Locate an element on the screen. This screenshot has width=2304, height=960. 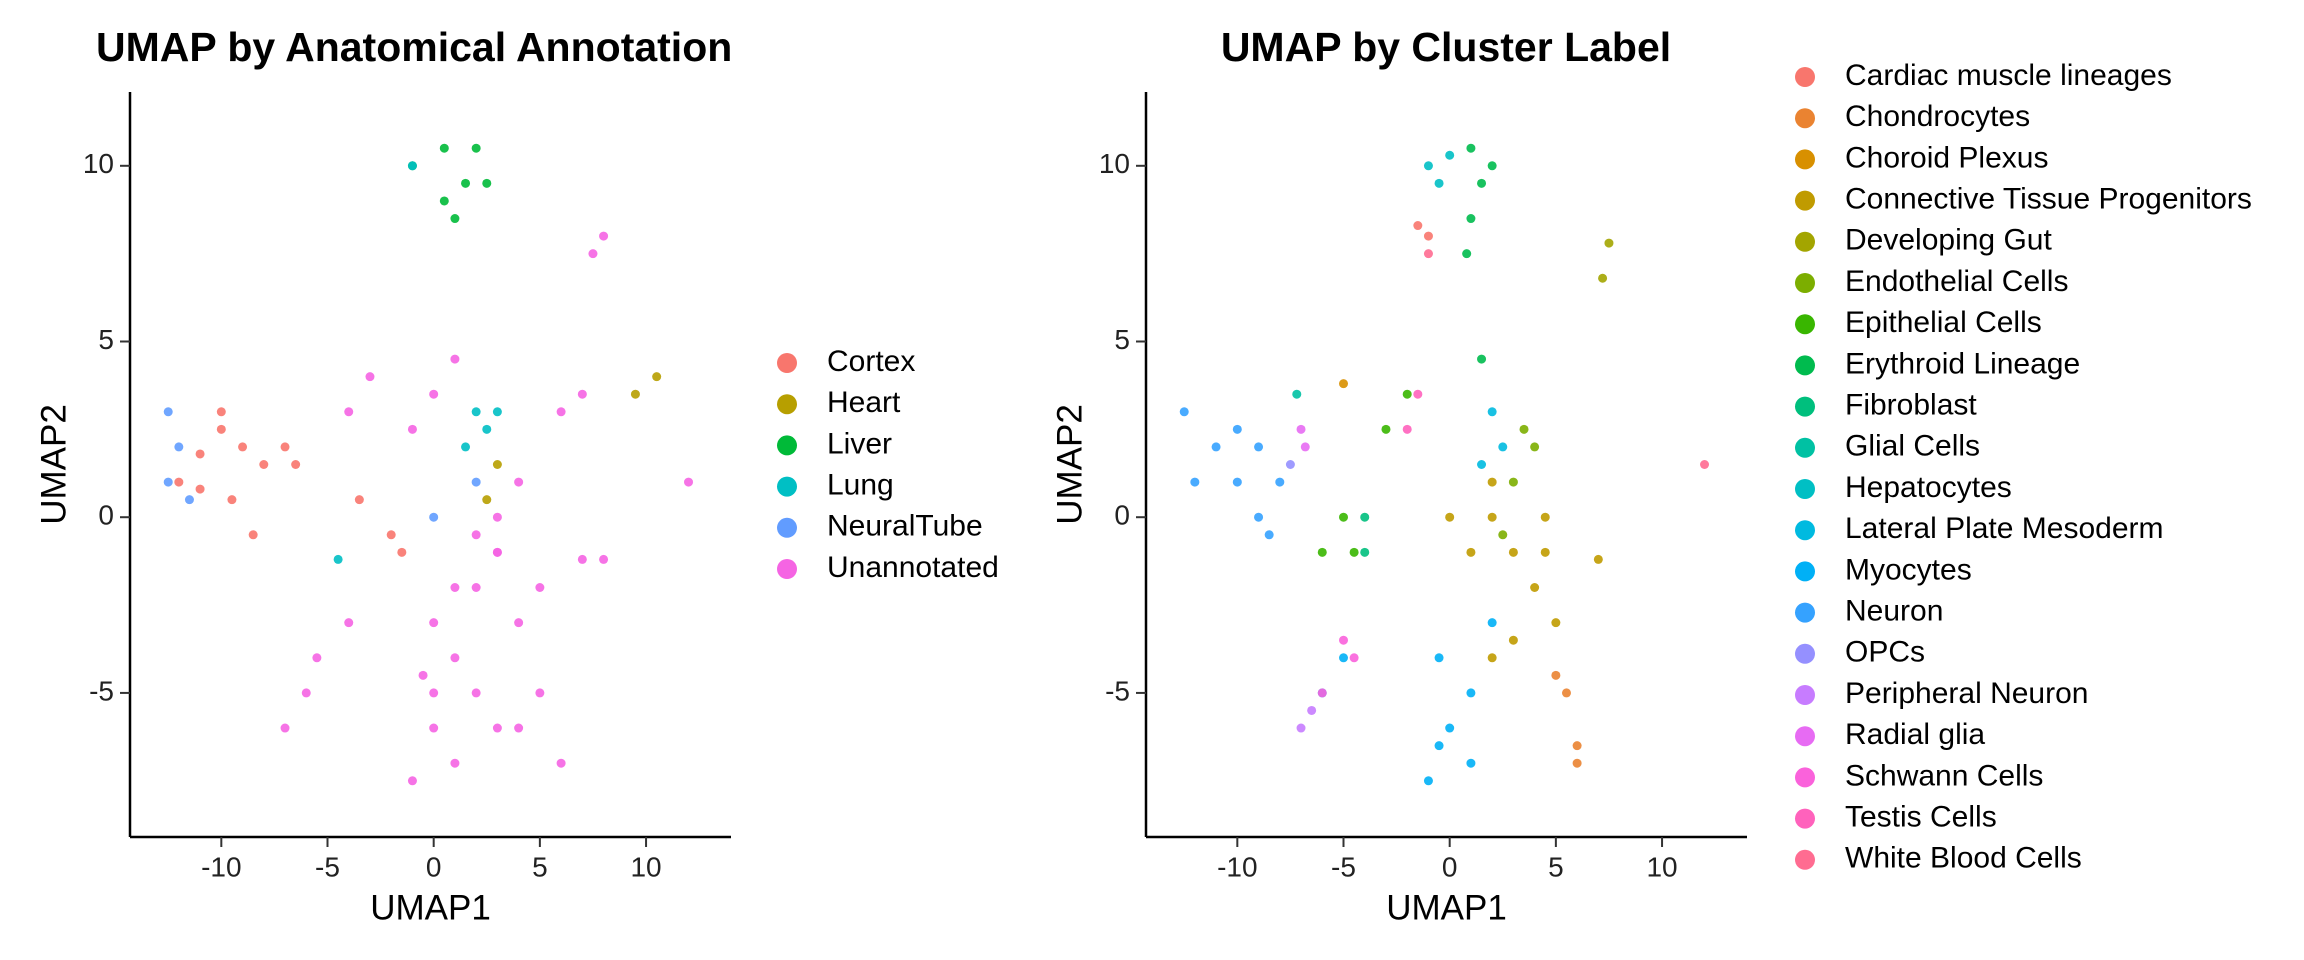
legend-label: OPCs is located at coordinates (1885, 652).